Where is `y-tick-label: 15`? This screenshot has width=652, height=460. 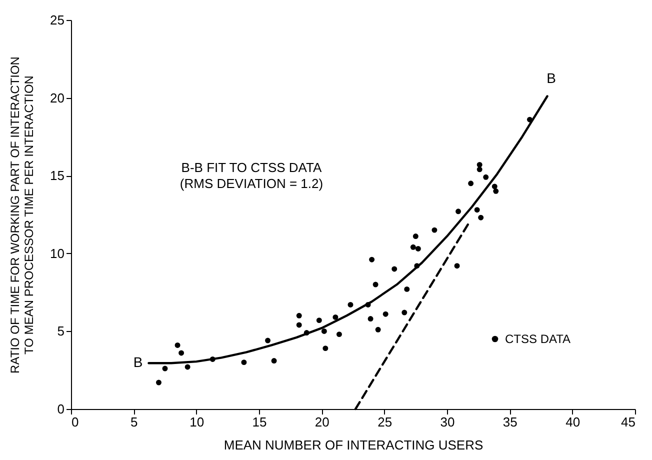 y-tick-label: 15 is located at coordinates (57, 176).